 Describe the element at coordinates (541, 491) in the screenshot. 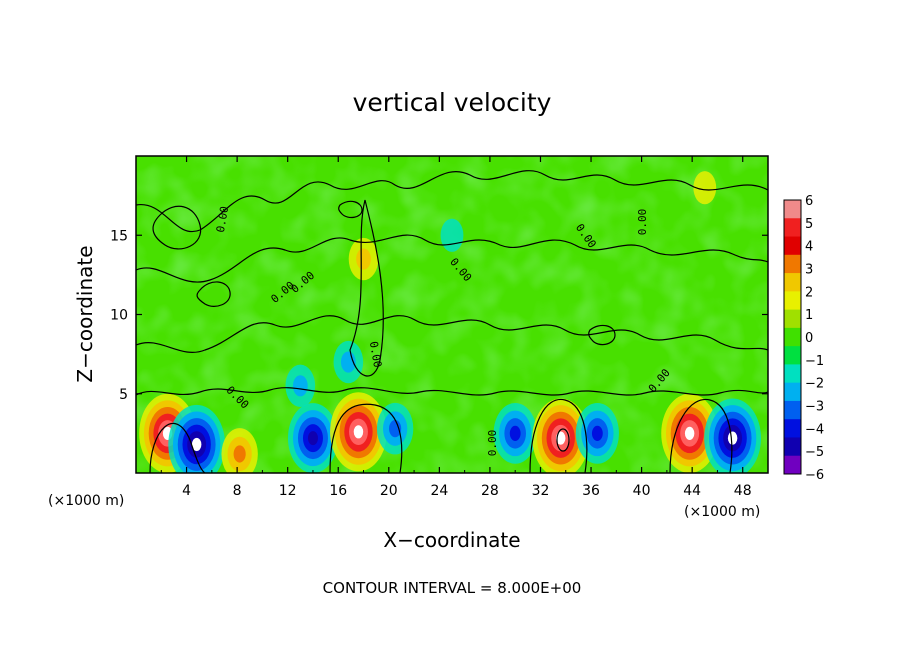

I see `x-tick-label: 32` at that location.